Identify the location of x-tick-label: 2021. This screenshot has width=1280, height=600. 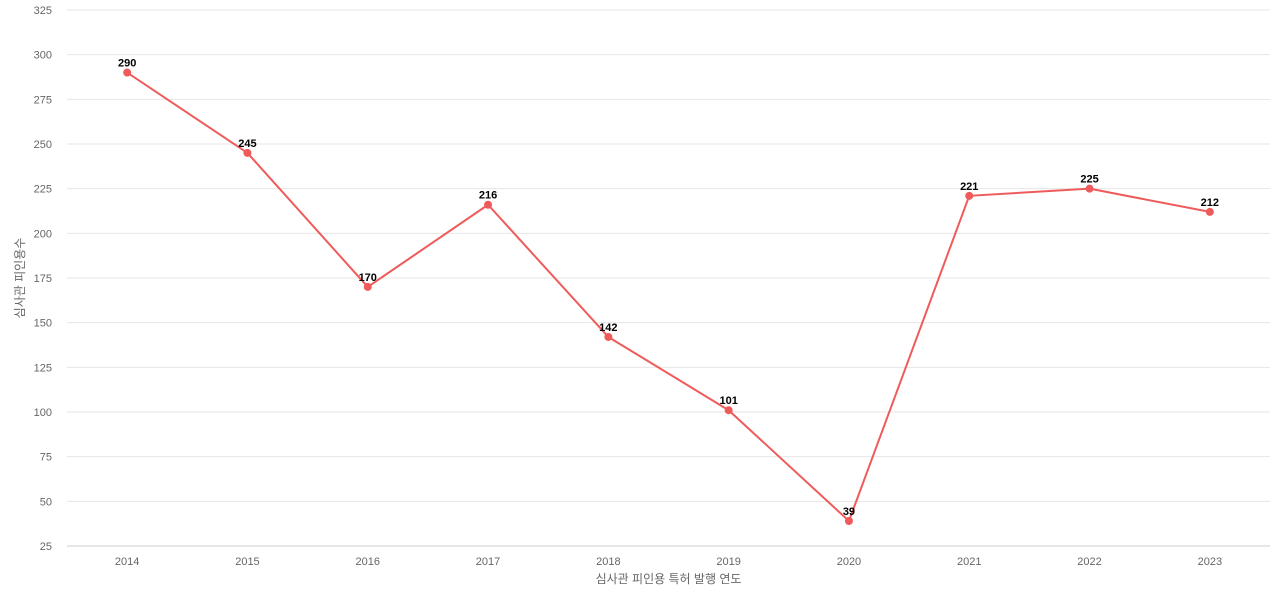
(969, 562).